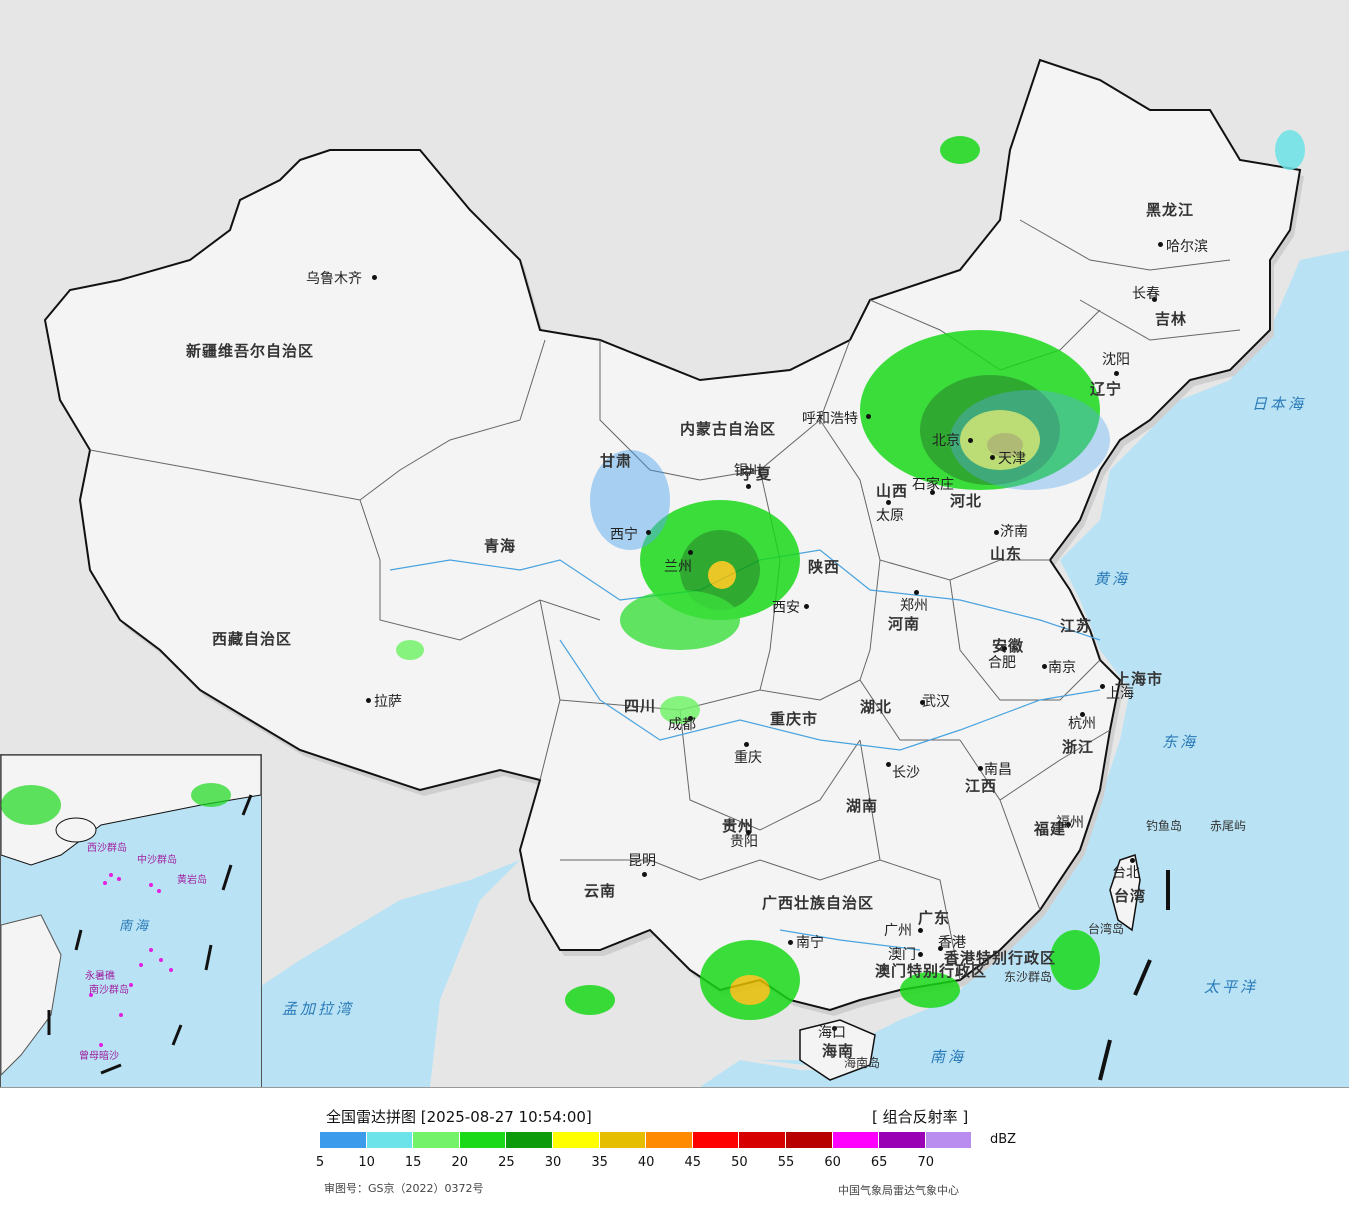 This screenshot has width=1349, height=1208. Describe the element at coordinates (1139, 679) in the screenshot. I see `province-label: 上海市` at that location.